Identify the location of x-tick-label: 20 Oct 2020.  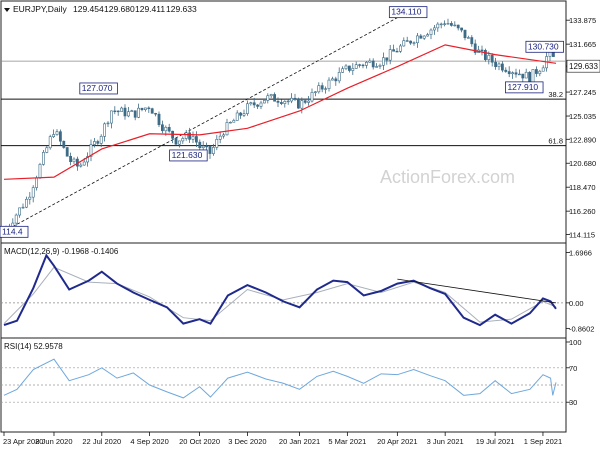
(199, 441).